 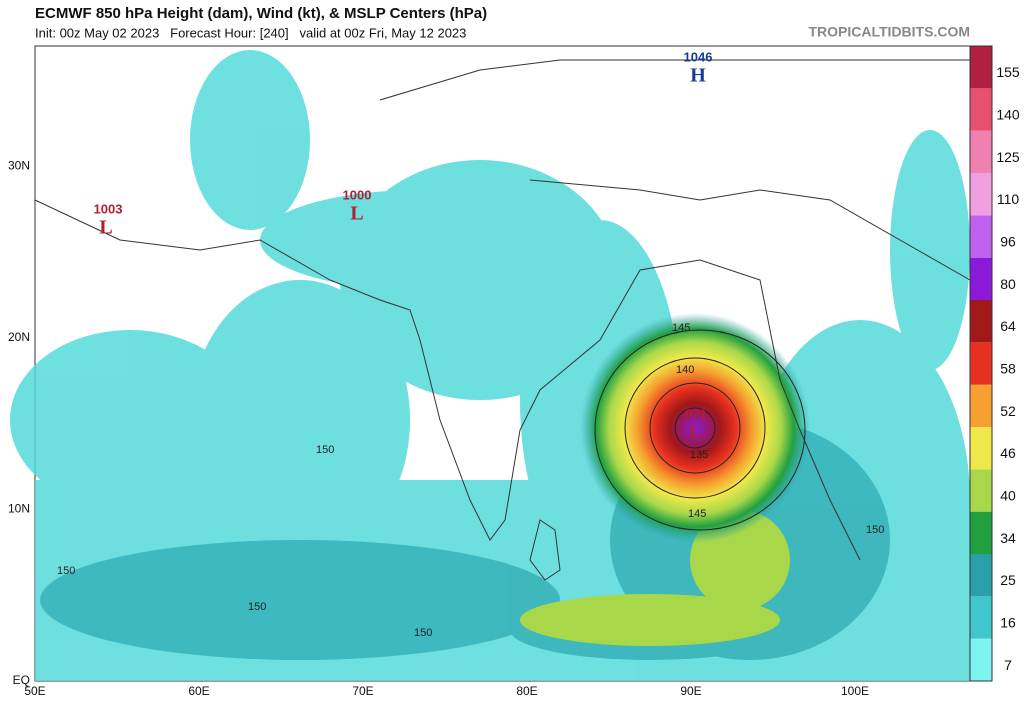 I want to click on center-value: 1003, so click(x=108, y=208).